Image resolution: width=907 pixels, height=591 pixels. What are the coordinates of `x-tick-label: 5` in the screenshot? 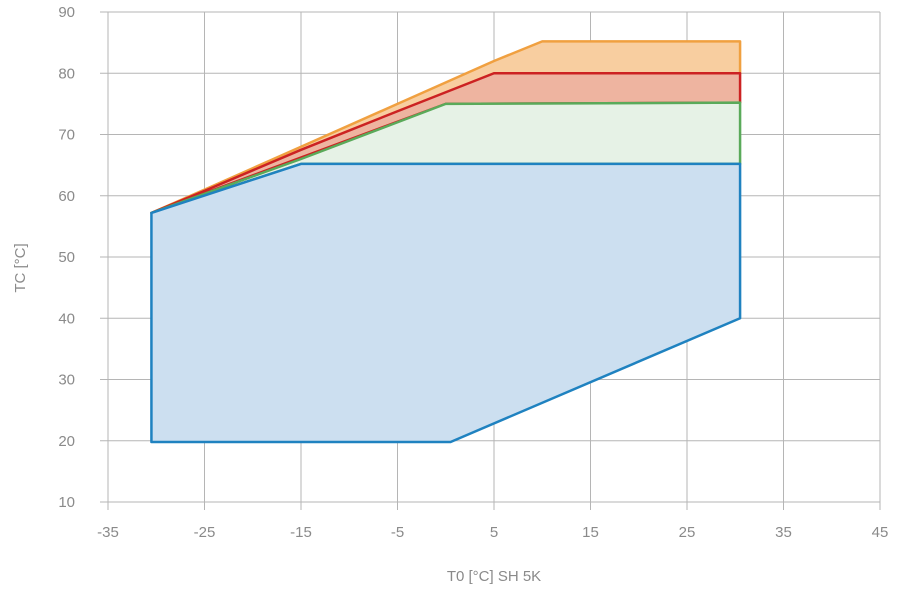 It's located at (494, 532).